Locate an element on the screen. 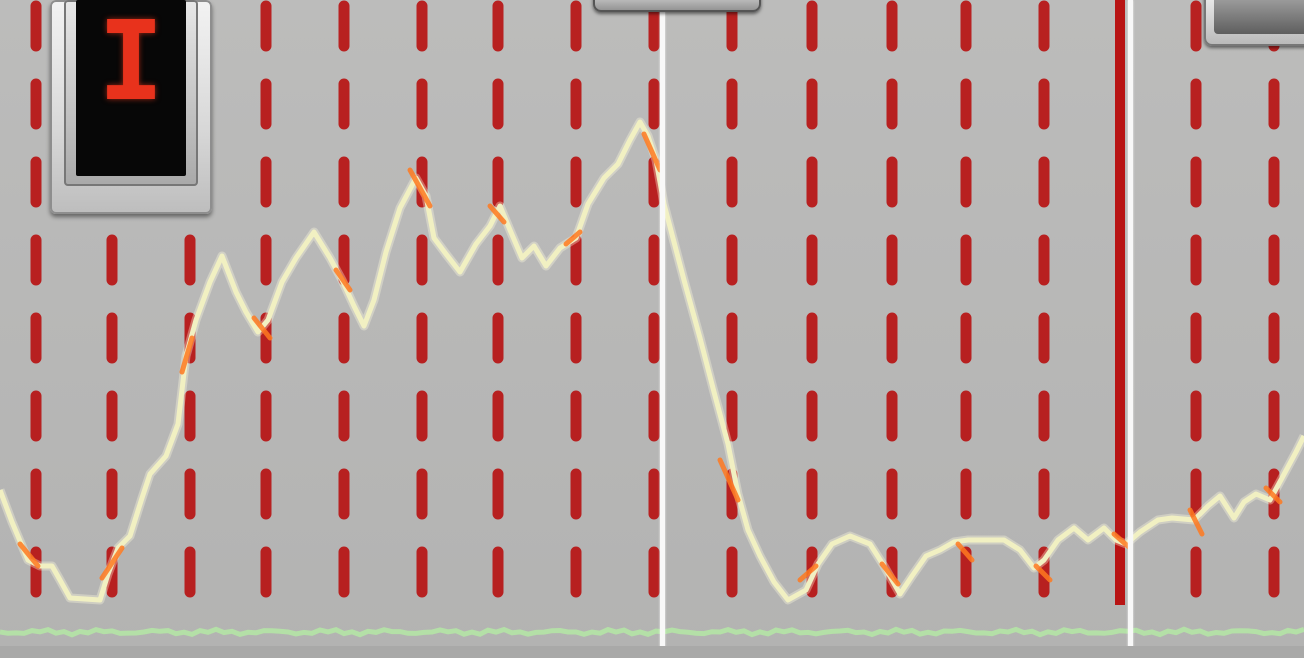 This screenshot has width=1304, height=658. indicator-frame: I is located at coordinates (131, 93).